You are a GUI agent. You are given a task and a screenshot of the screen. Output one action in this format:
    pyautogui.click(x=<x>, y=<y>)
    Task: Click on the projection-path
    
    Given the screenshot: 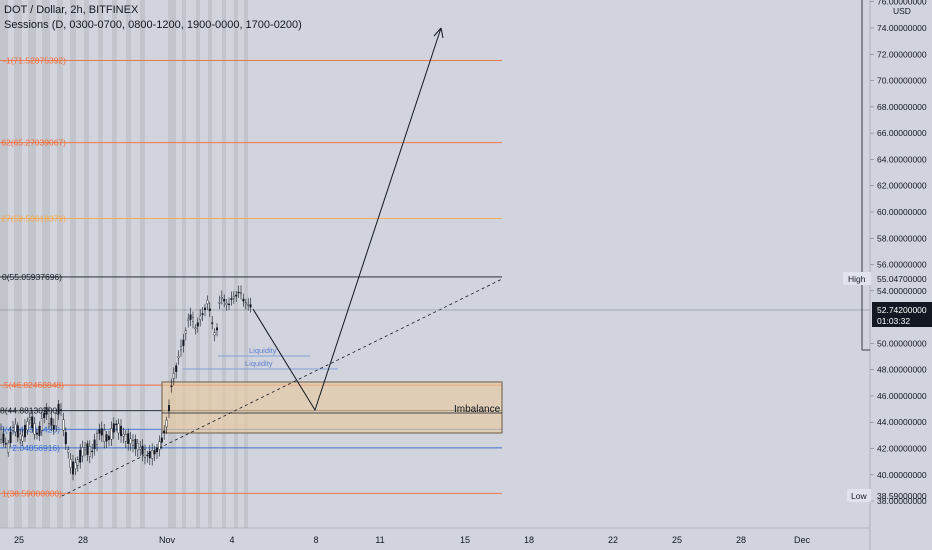 What is the action you would take?
    pyautogui.click(x=347, y=219)
    